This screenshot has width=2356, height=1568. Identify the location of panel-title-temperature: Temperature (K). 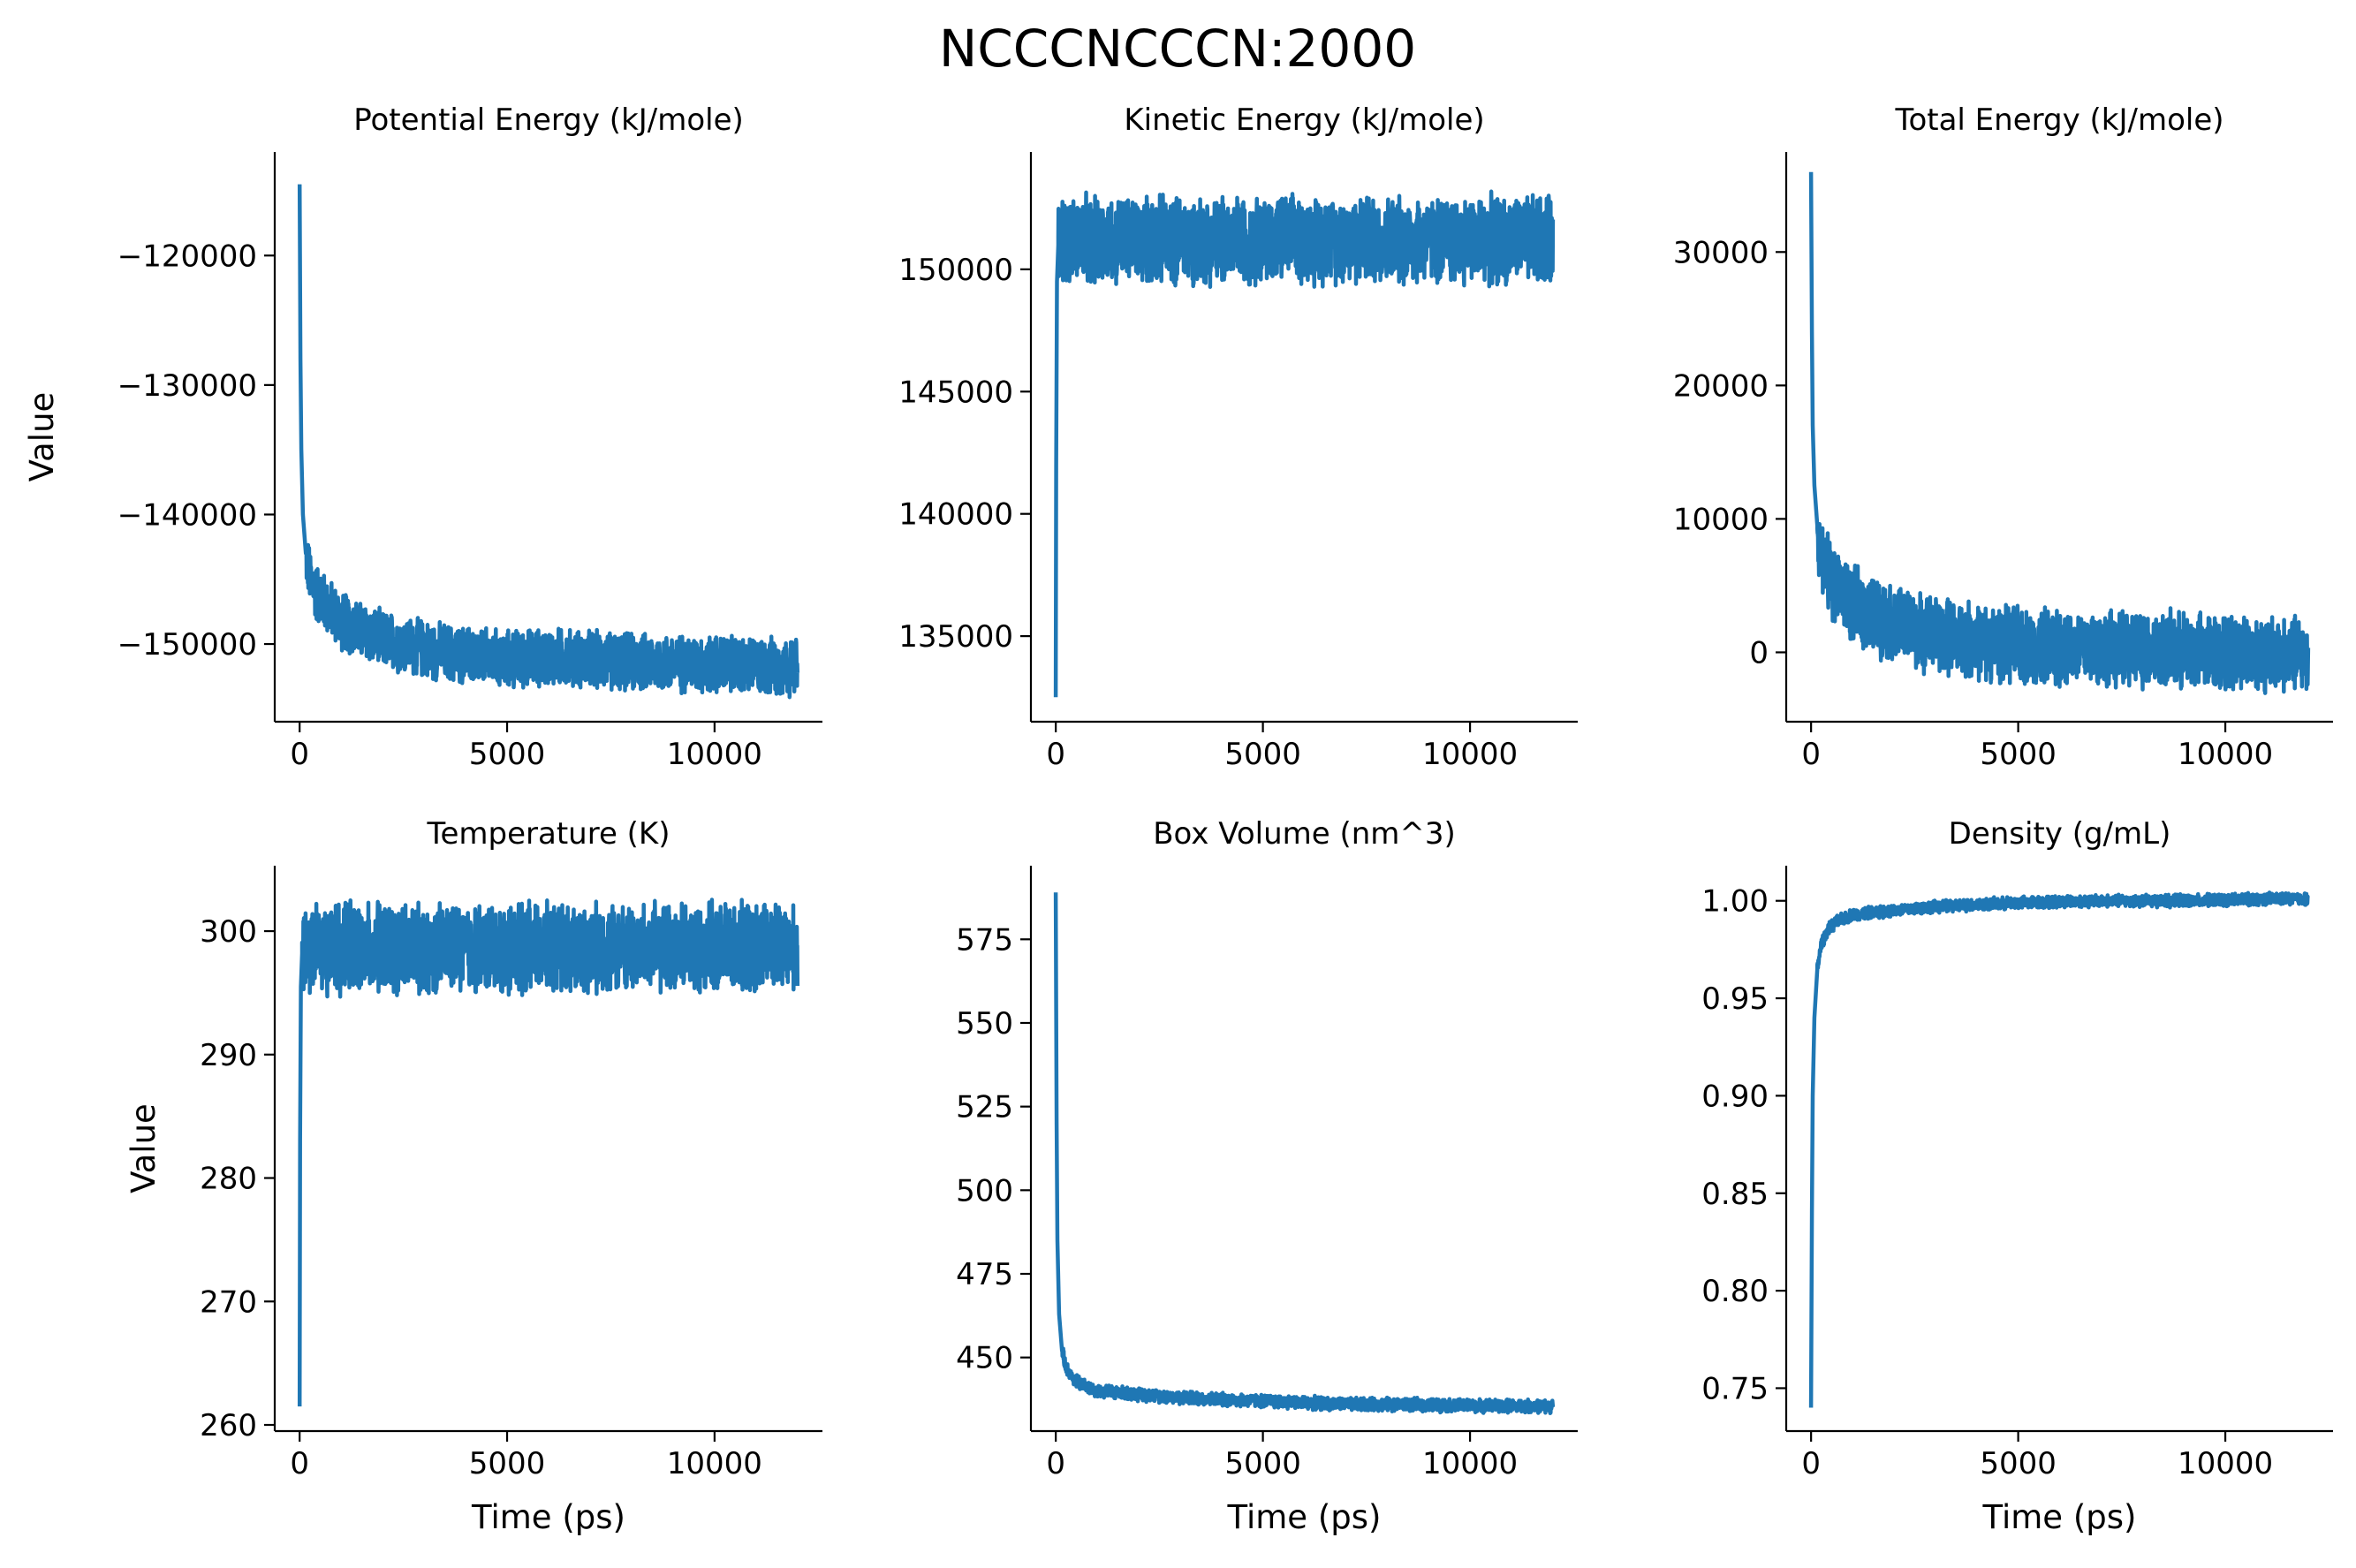
(548, 834).